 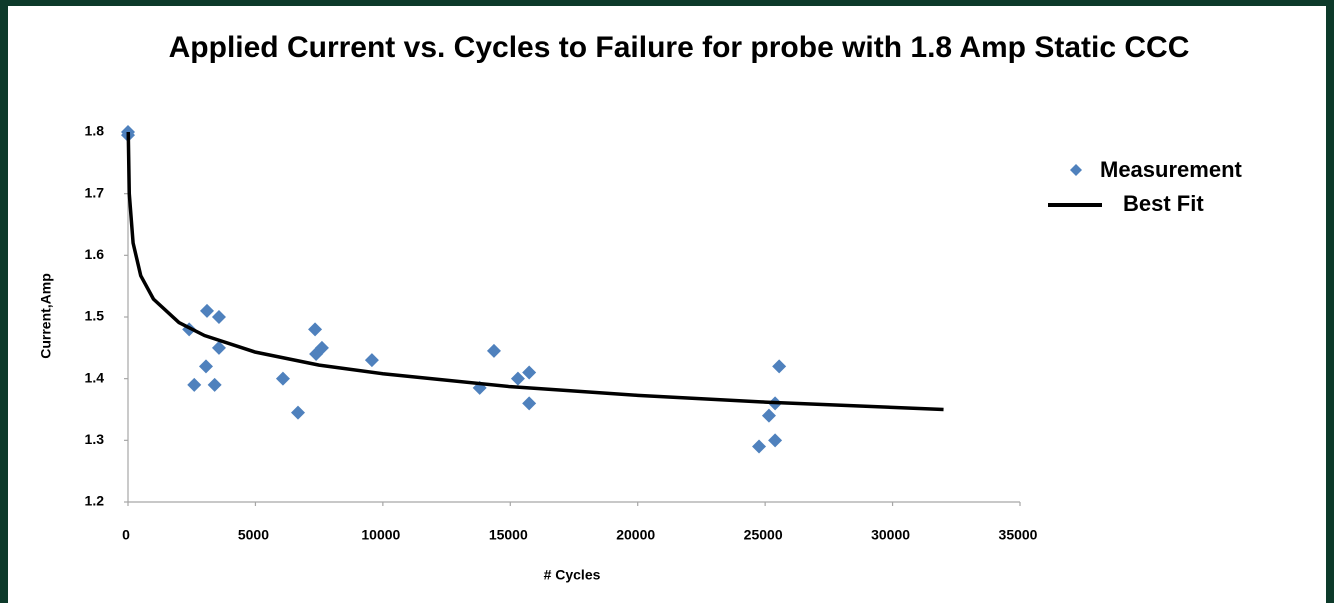 What do you see at coordinates (1171, 169) in the screenshot?
I see `legend-label: Measurement` at bounding box center [1171, 169].